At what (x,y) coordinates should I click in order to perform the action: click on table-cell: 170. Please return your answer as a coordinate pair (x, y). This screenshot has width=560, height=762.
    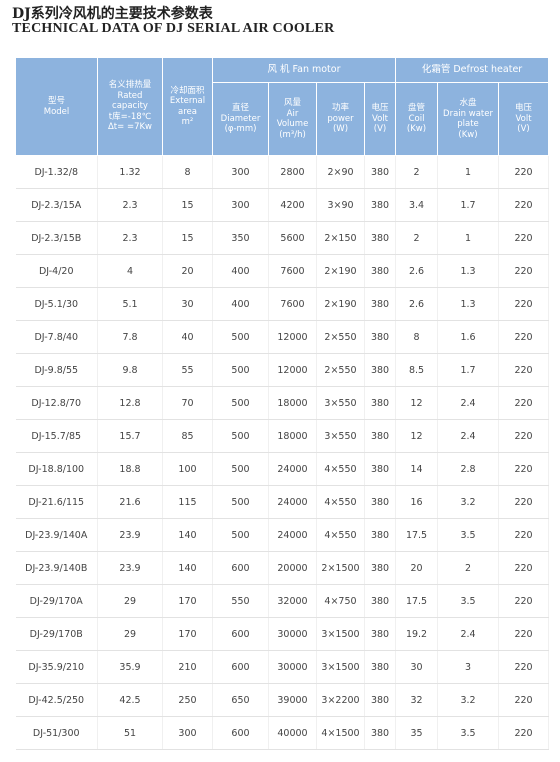
    Looking at the image, I should click on (187, 634).